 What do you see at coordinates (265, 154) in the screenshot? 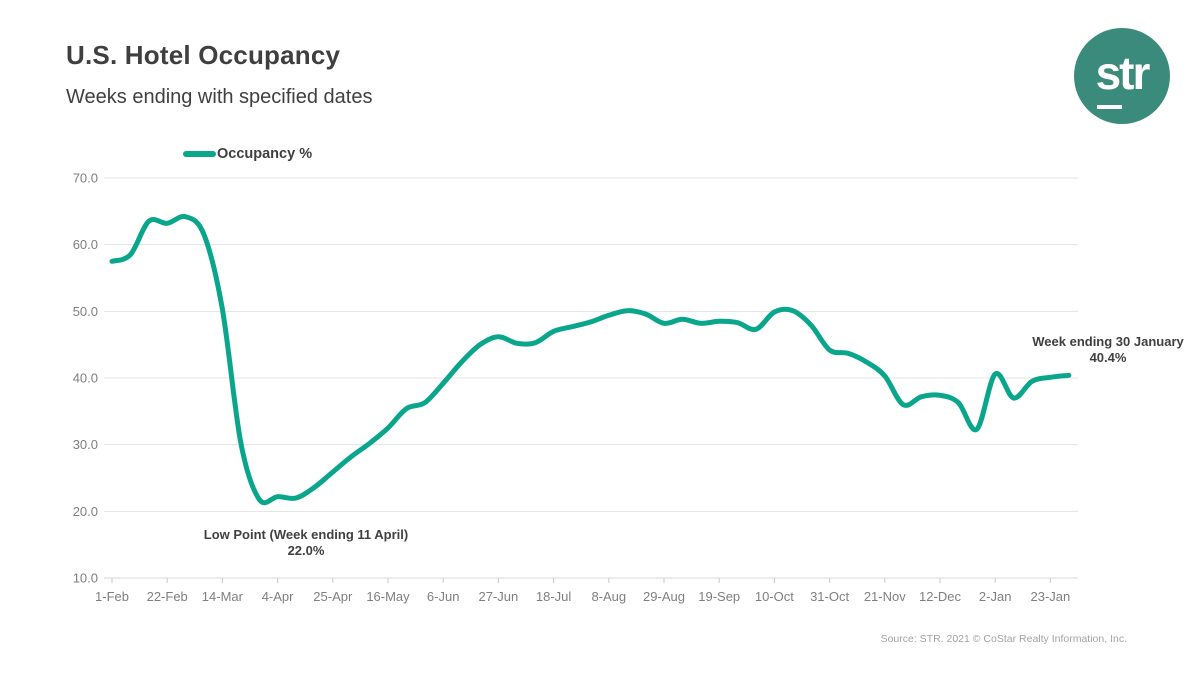
I see `legend-label: Occupancy %` at bounding box center [265, 154].